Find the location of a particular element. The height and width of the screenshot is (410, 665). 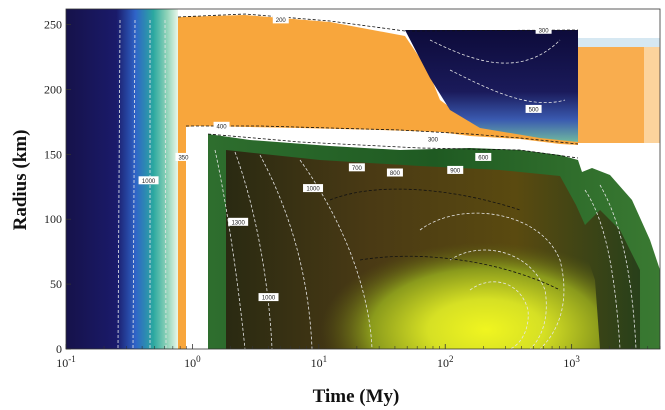

upper-right-cold-region is located at coordinates (491, 86).